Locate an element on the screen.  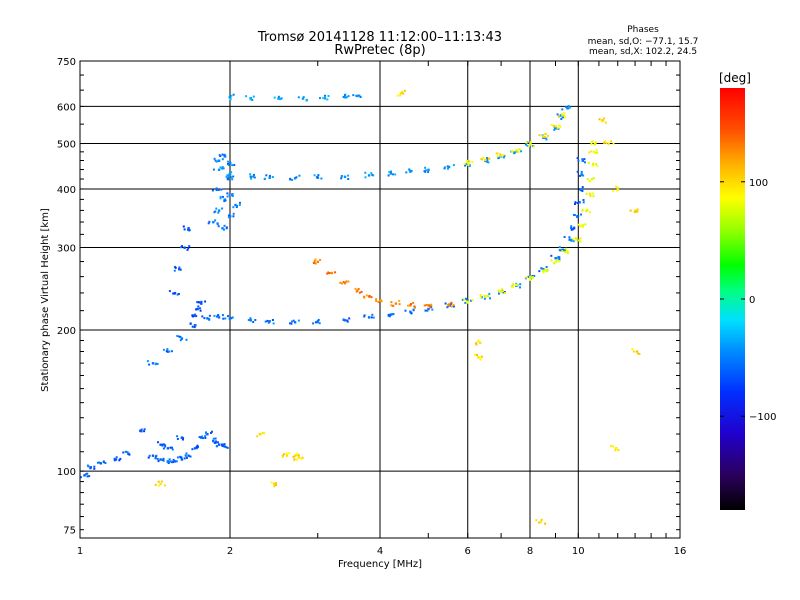
y-tick-label: 600 is located at coordinates (66, 107).